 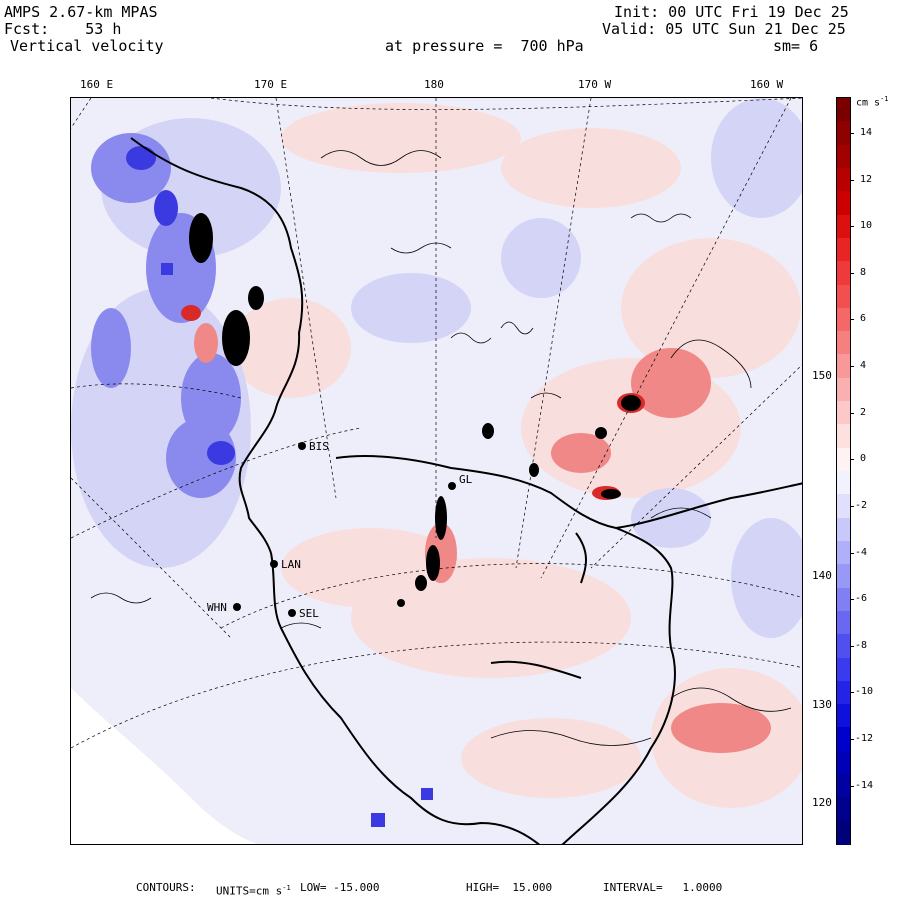 I want to click on colorbar-label: 8, so click(x=863, y=272).